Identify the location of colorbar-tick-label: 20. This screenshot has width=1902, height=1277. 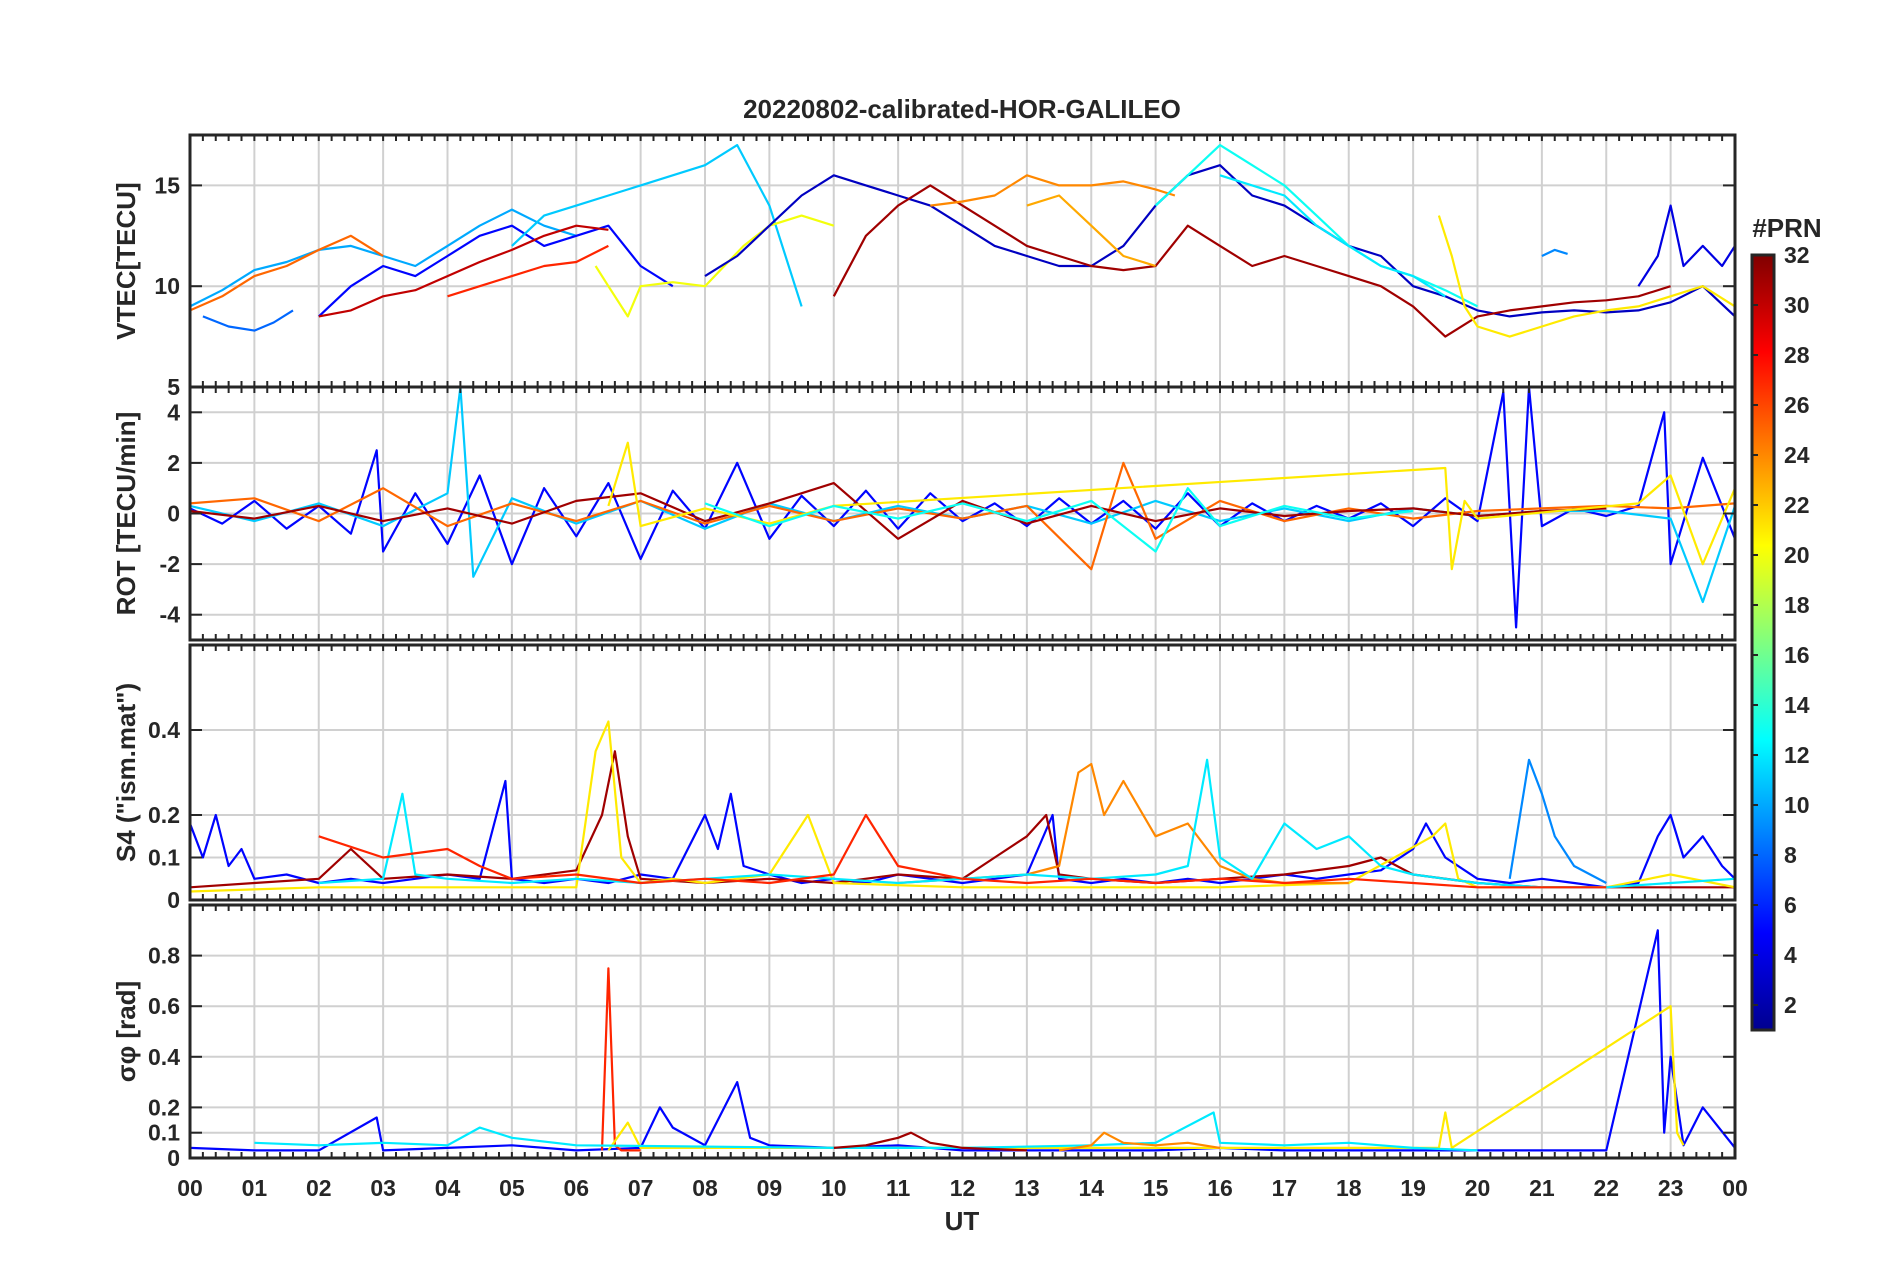
(1797, 555).